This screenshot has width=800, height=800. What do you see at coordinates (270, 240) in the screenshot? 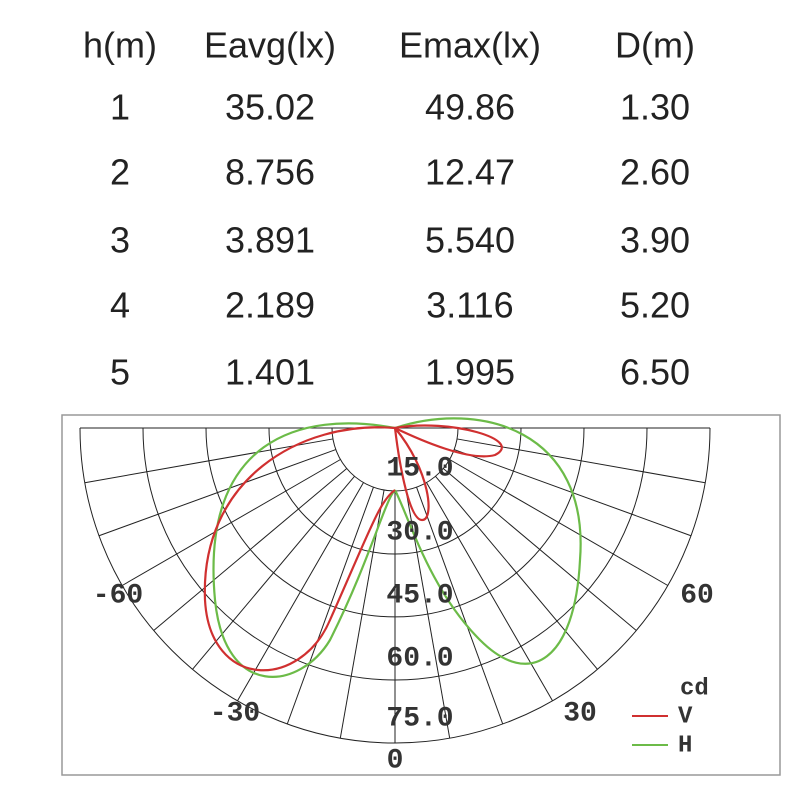
I see `table-cell: 3.891` at bounding box center [270, 240].